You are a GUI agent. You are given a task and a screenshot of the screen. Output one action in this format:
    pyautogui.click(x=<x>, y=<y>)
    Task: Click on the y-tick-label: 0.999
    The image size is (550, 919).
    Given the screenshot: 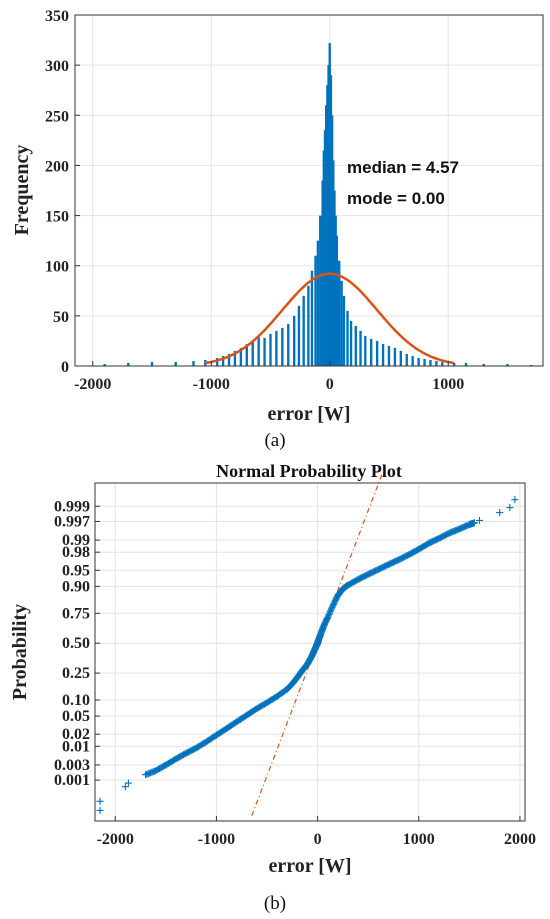 What is the action you would take?
    pyautogui.click(x=72, y=506)
    